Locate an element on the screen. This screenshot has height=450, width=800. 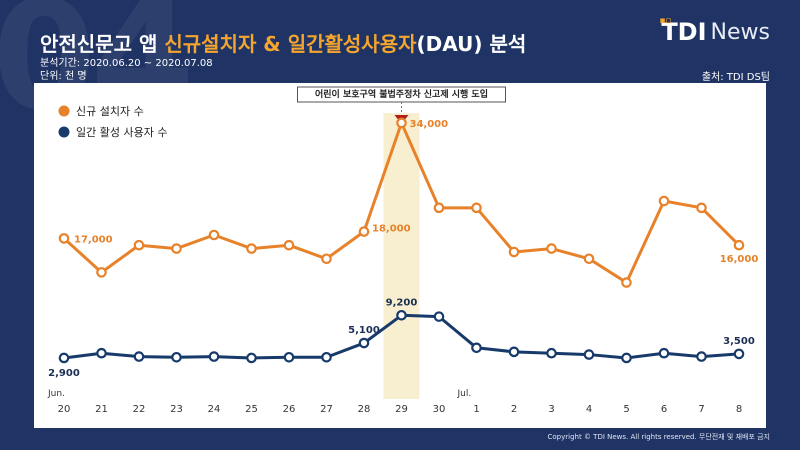
tdi-news-logo: ▪▫ TDI News is located at coordinates (714, 31).